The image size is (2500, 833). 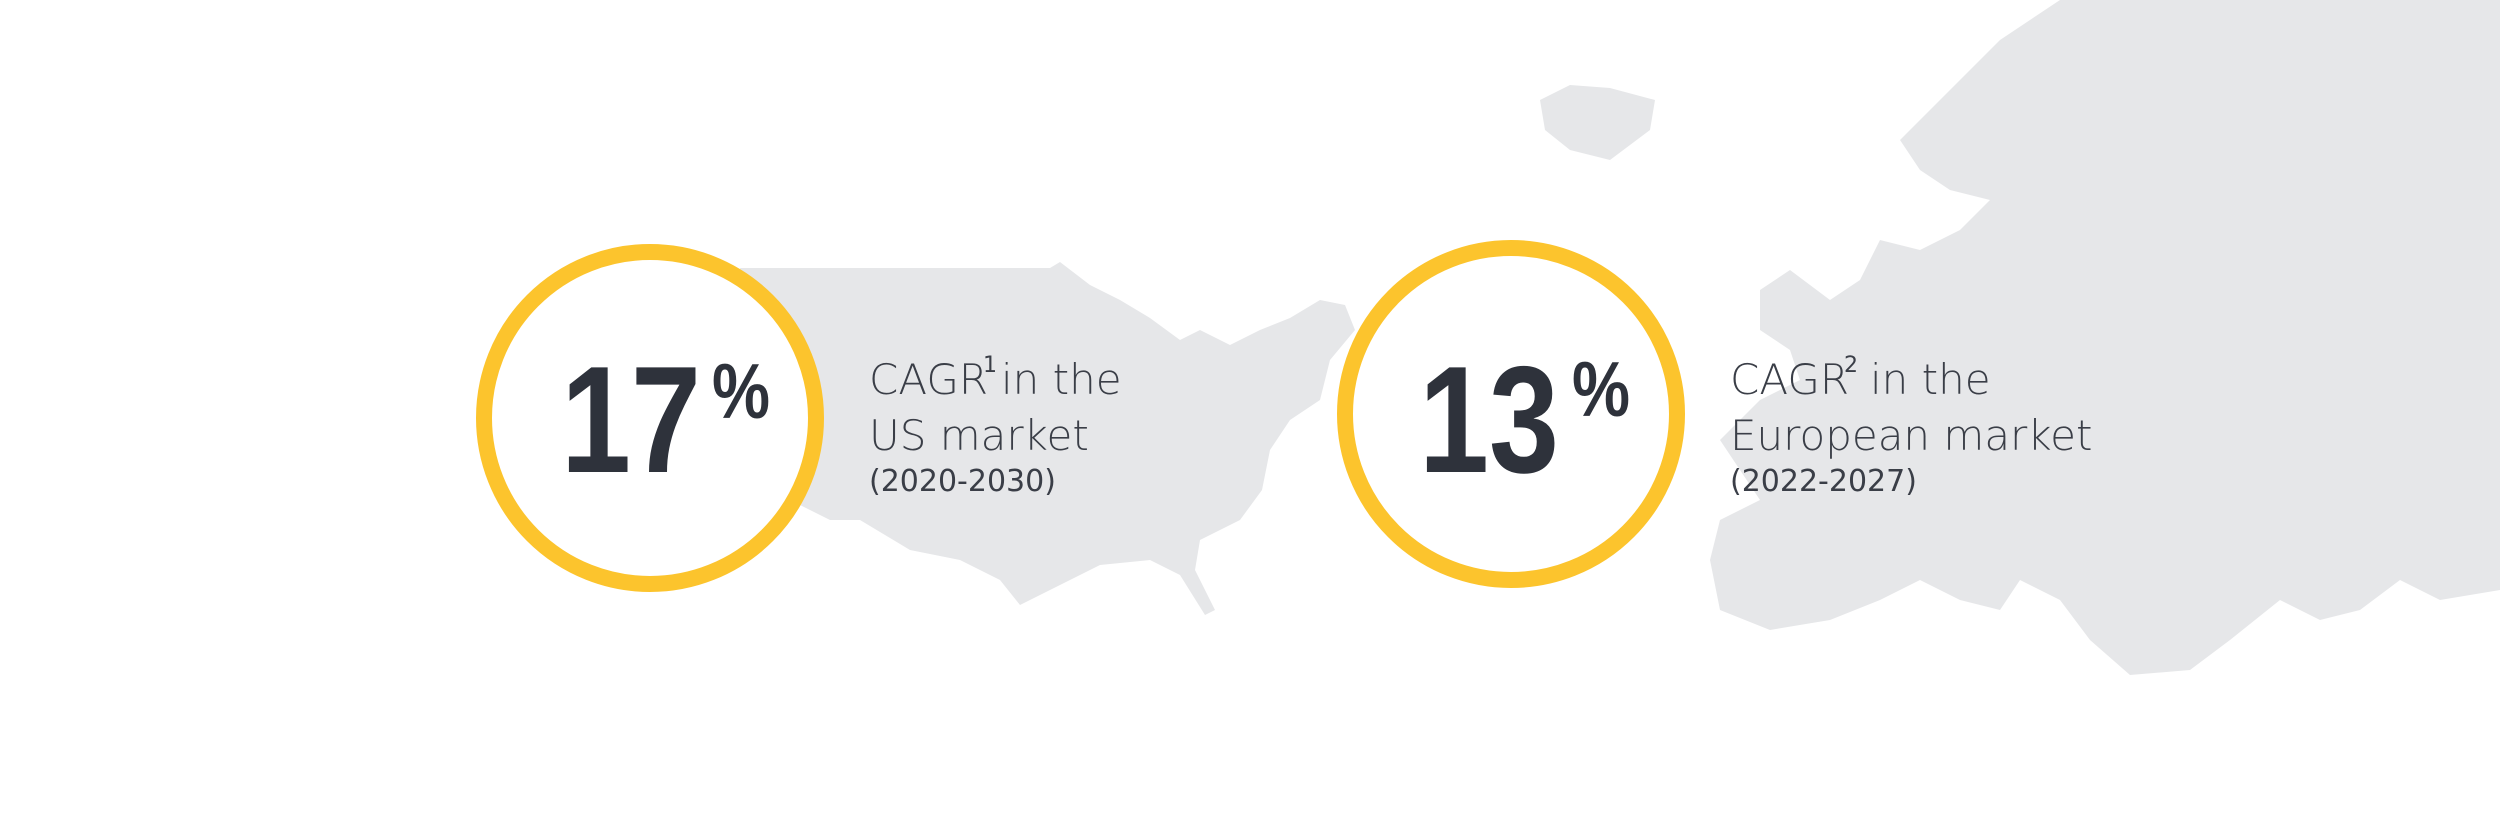 I want to click on footnote-mark: 2, so click(x=1851, y=365).